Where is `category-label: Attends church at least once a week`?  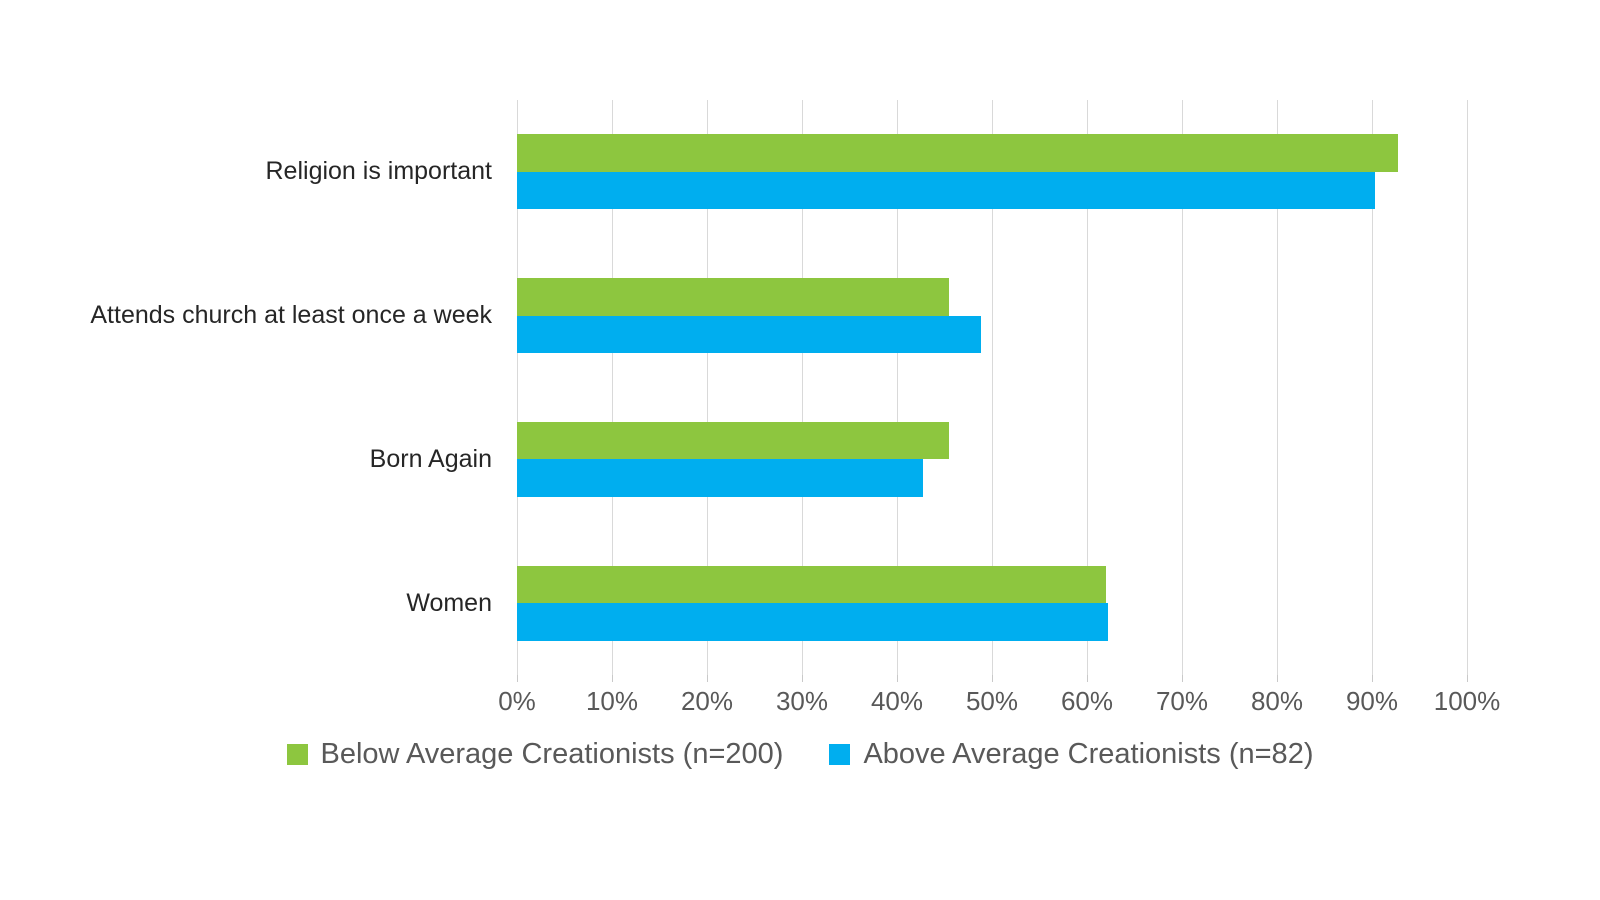
category-label: Attends church at least once a week is located at coordinates (291, 315).